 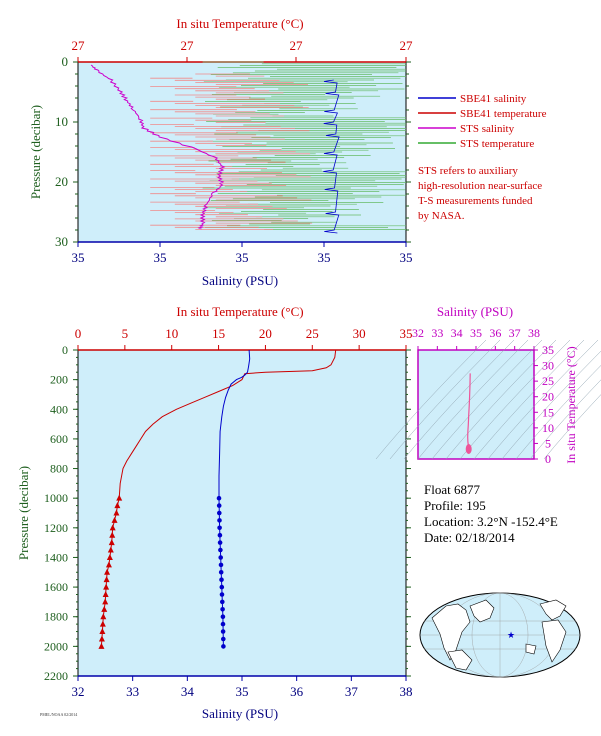 What do you see at coordinates (58, 714) in the screenshot?
I see `footer-tag: PMEL/NOAA 02/2014` at bounding box center [58, 714].